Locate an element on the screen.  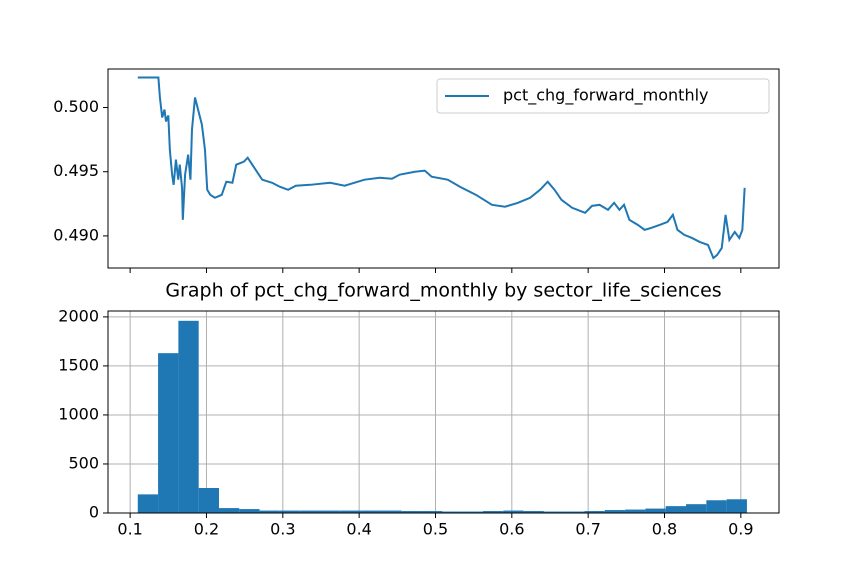
legend-label: pct_chg_forward_monthly is located at coordinates (606, 96).